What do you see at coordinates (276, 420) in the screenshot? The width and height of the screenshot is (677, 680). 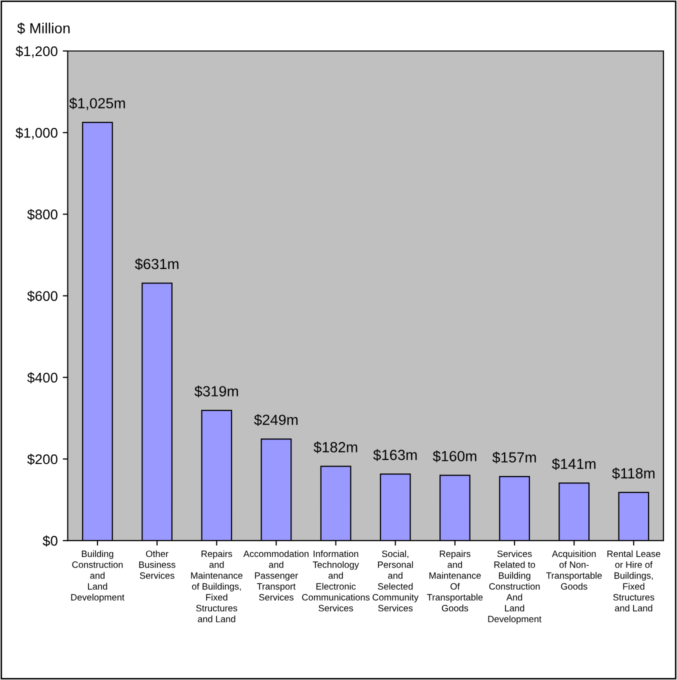 I see `data-label: $249m` at bounding box center [276, 420].